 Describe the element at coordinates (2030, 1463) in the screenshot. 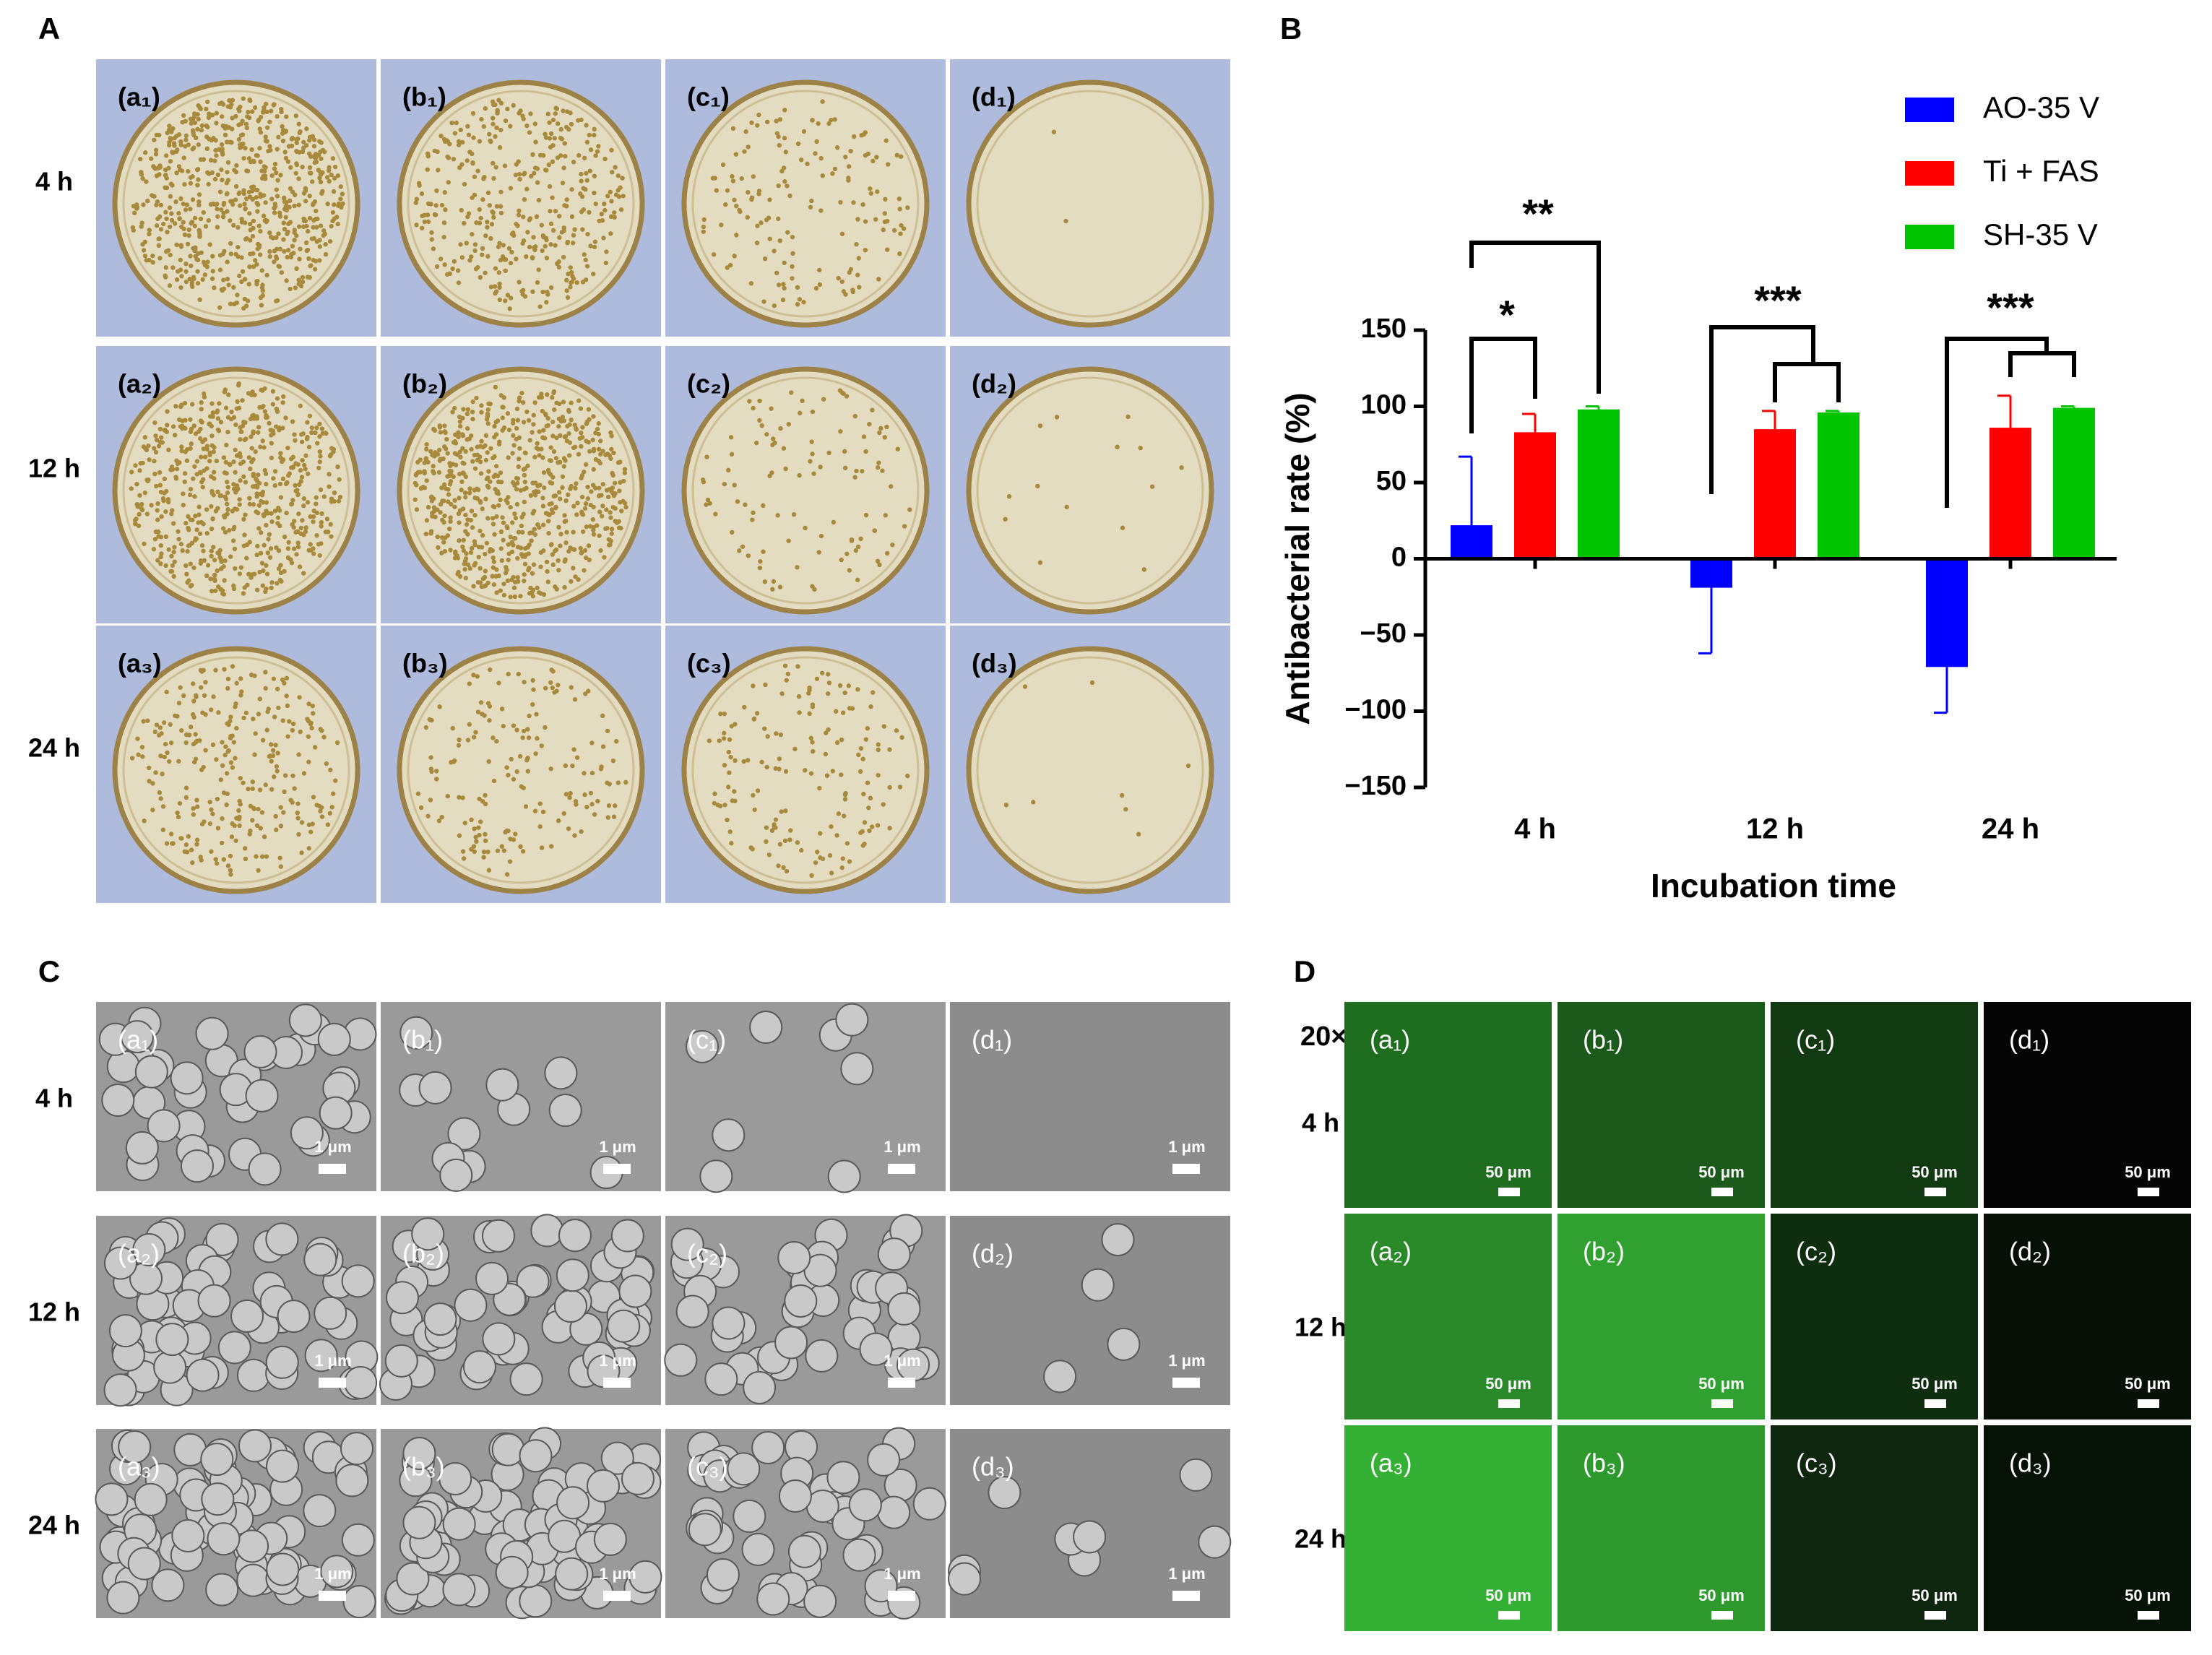

I see `image-label: (d₃)` at that location.